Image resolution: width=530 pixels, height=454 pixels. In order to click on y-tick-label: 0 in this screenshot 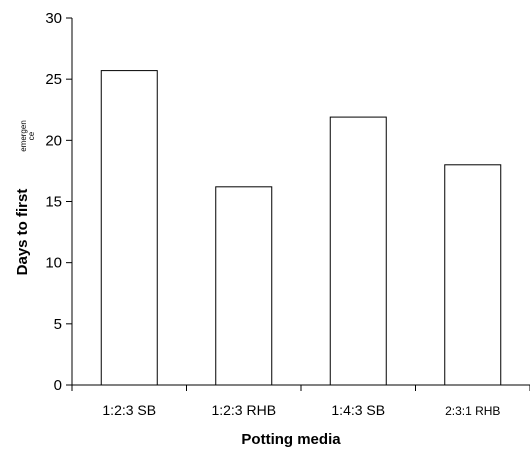, I will do `click(58, 385)`.